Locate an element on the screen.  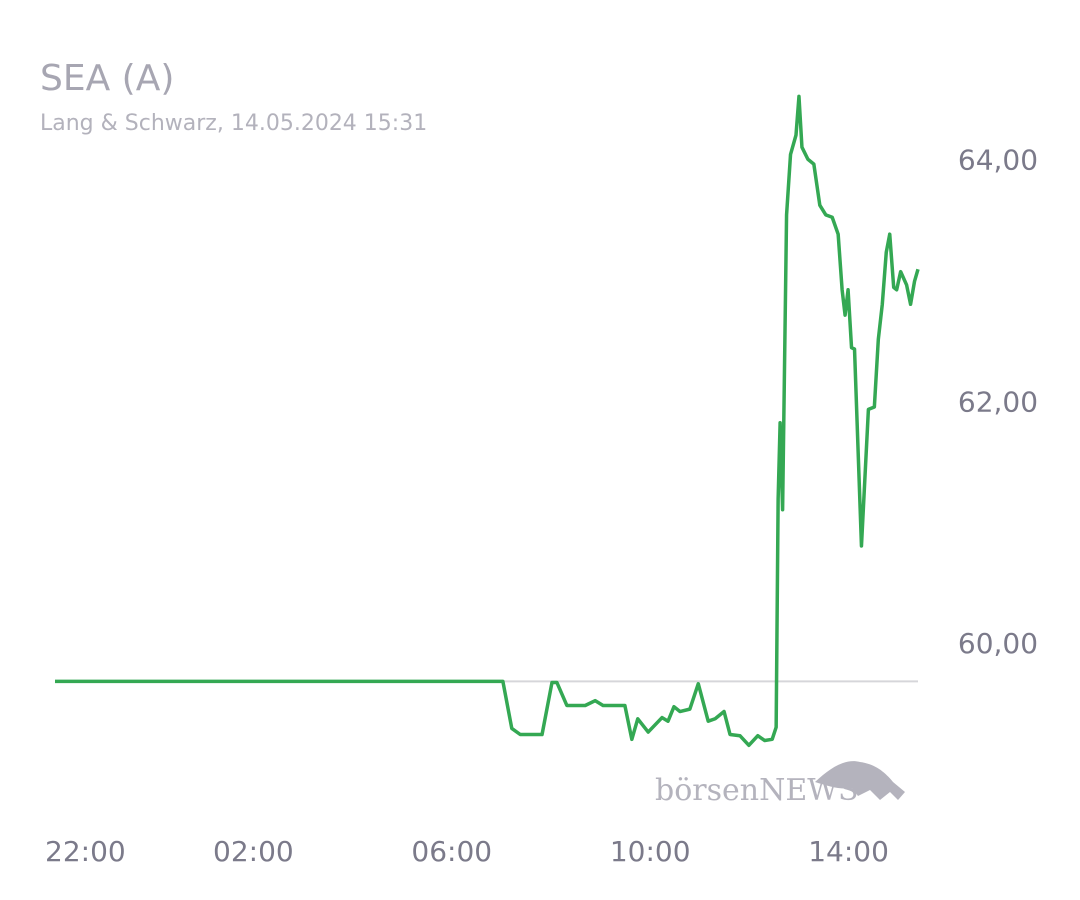
x-tick-label: 22:00 is located at coordinates (85, 851).